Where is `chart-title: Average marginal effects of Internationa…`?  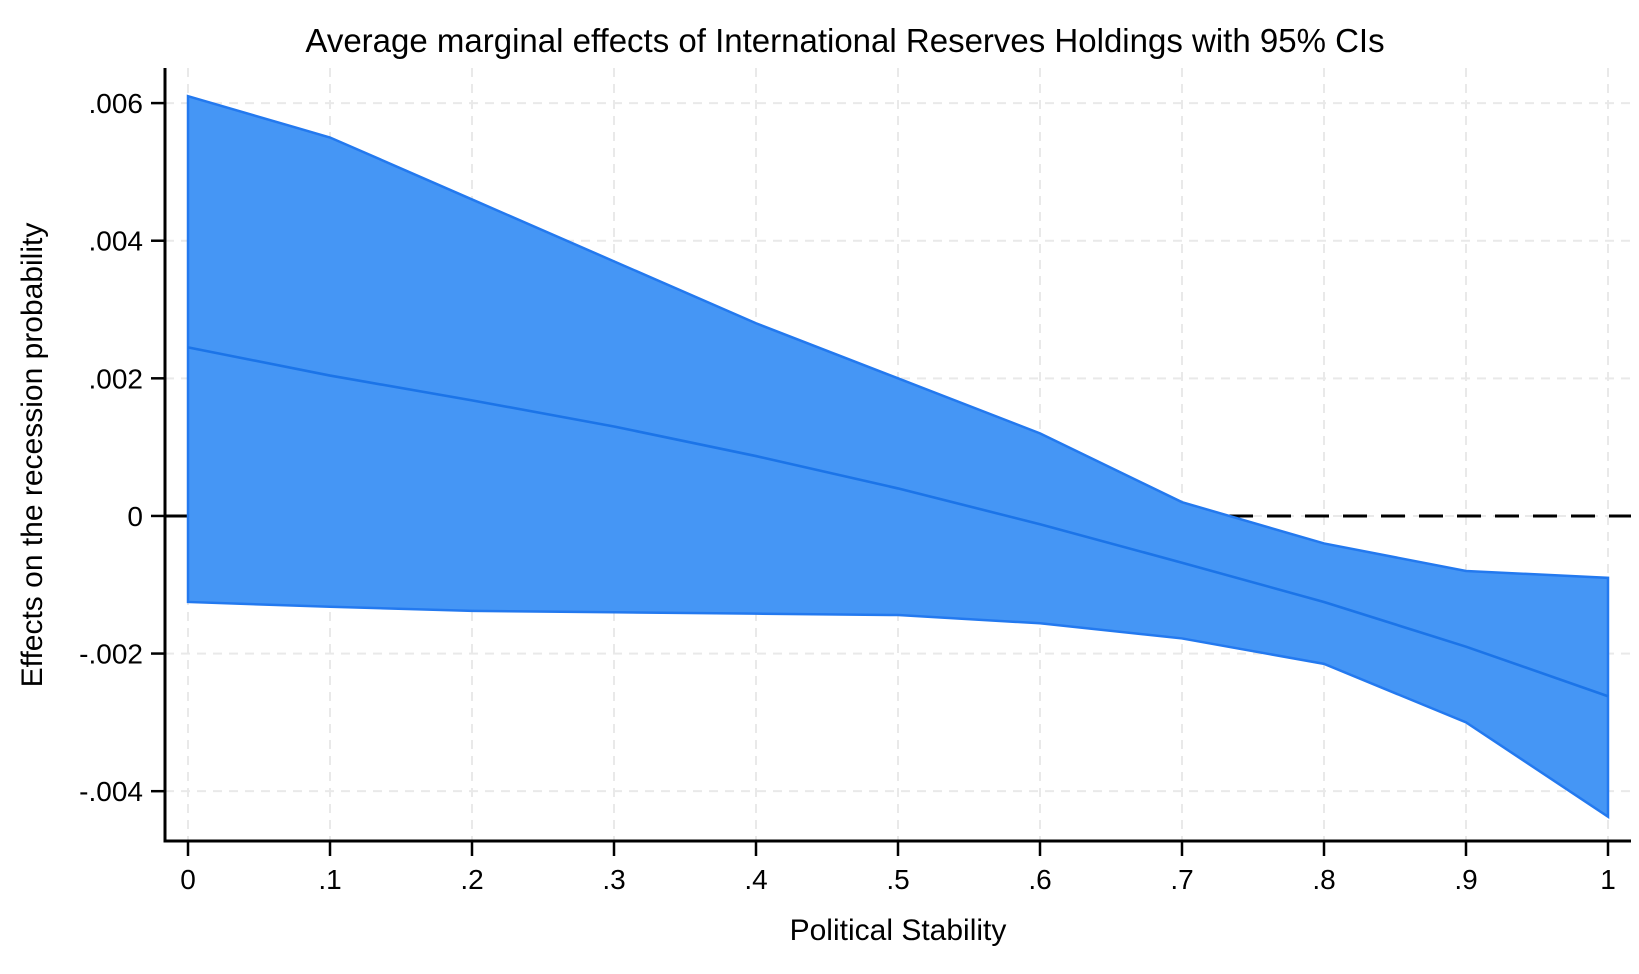 chart-title: Average marginal effects of Internationa… is located at coordinates (844, 40).